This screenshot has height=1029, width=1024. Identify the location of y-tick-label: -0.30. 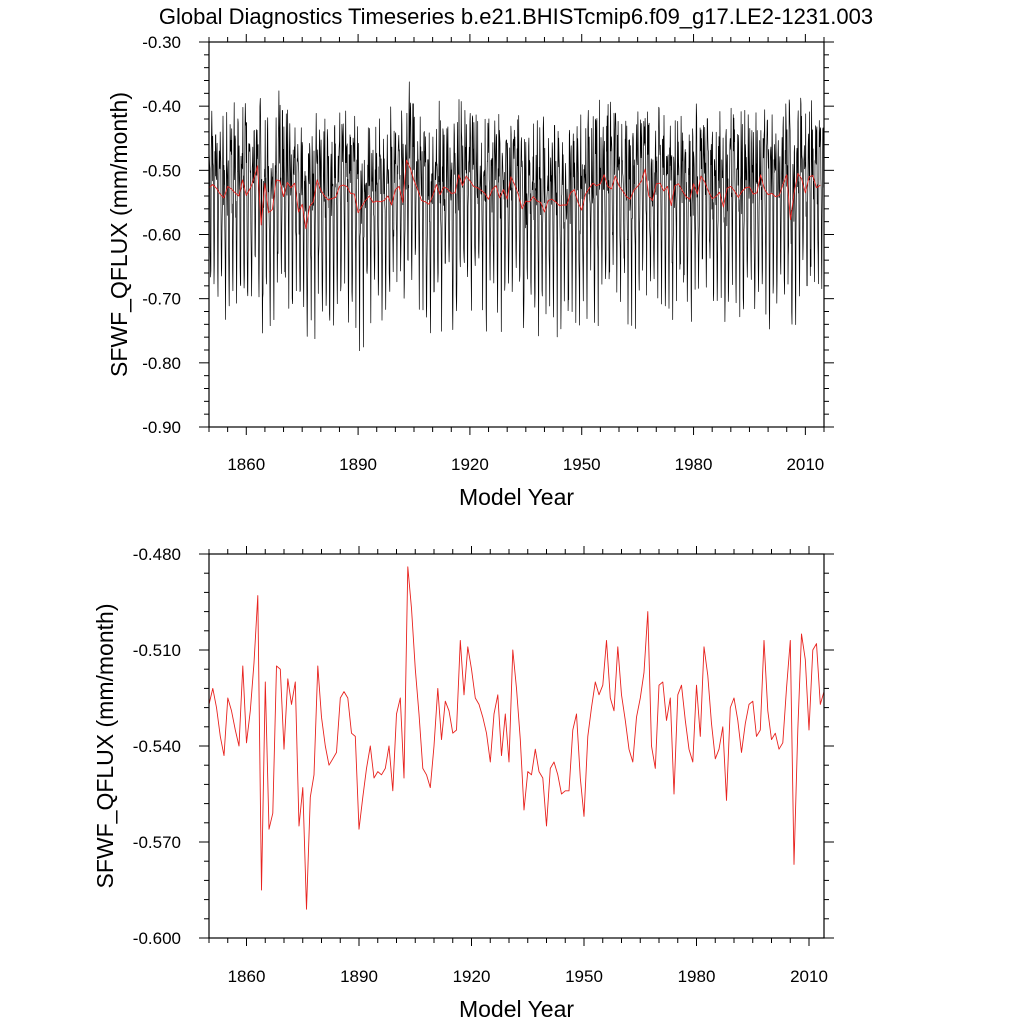
(161, 42).